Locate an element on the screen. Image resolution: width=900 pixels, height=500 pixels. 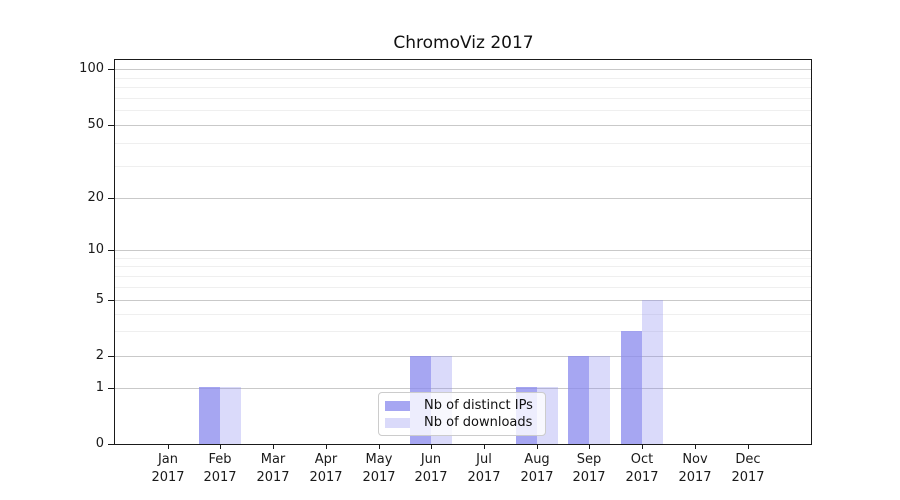
y-tick-label-1: 1 is located at coordinates (99, 387).